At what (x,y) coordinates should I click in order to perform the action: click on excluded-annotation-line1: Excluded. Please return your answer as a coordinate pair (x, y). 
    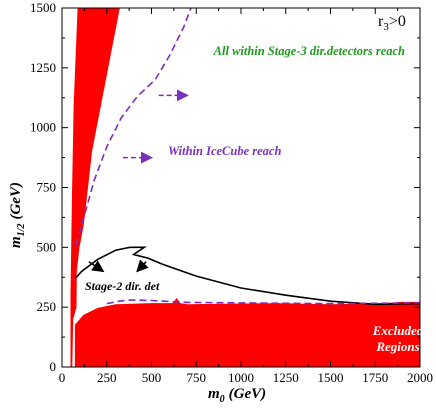
    Looking at the image, I should click on (398, 330).